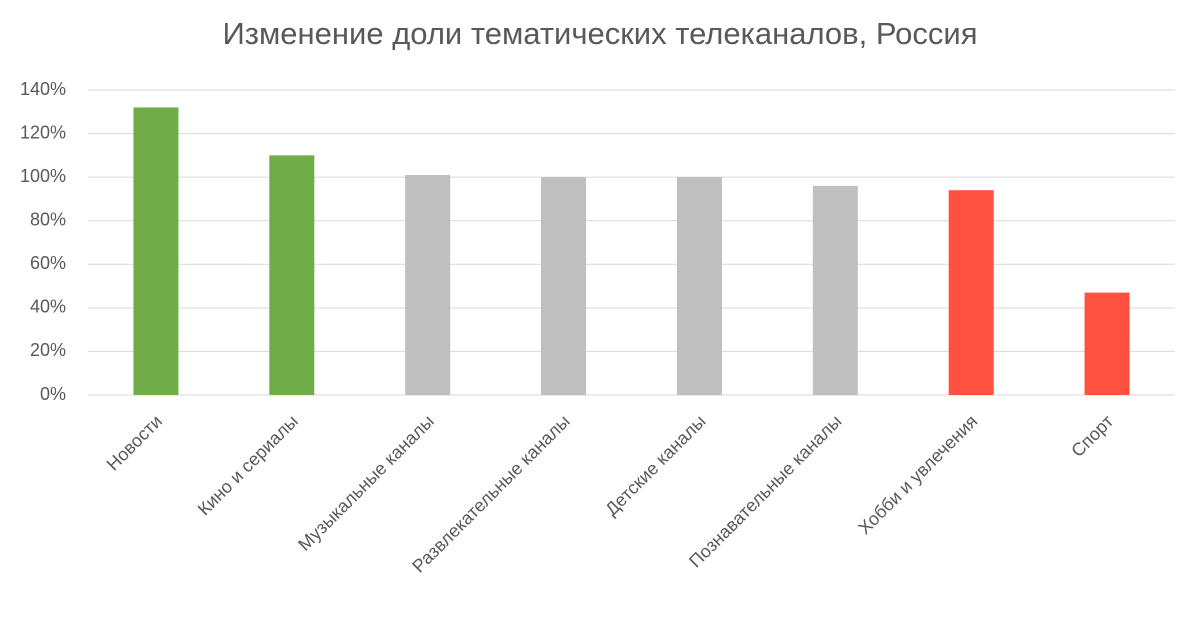  What do you see at coordinates (48, 307) in the screenshot?
I see `y-tick-label: 40%` at bounding box center [48, 307].